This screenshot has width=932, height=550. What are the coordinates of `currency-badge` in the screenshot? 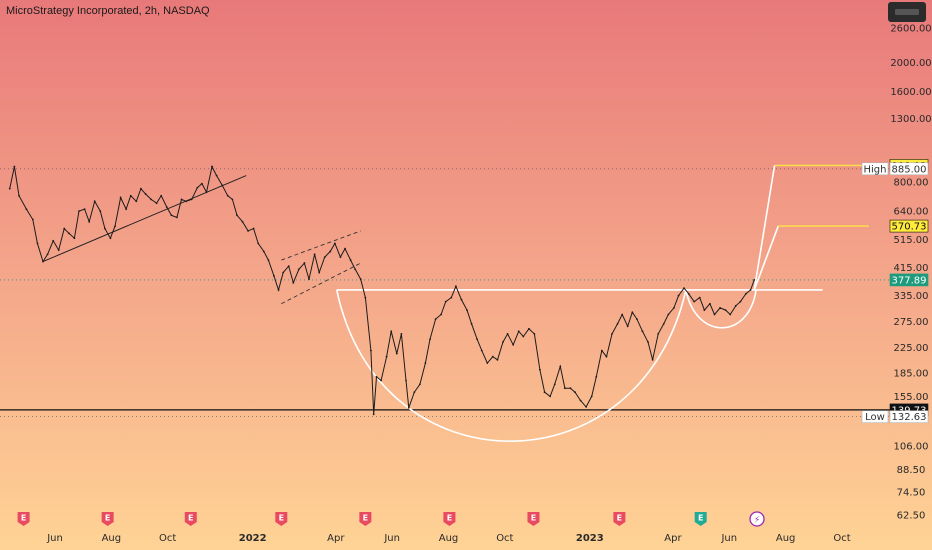 It's located at (907, 12).